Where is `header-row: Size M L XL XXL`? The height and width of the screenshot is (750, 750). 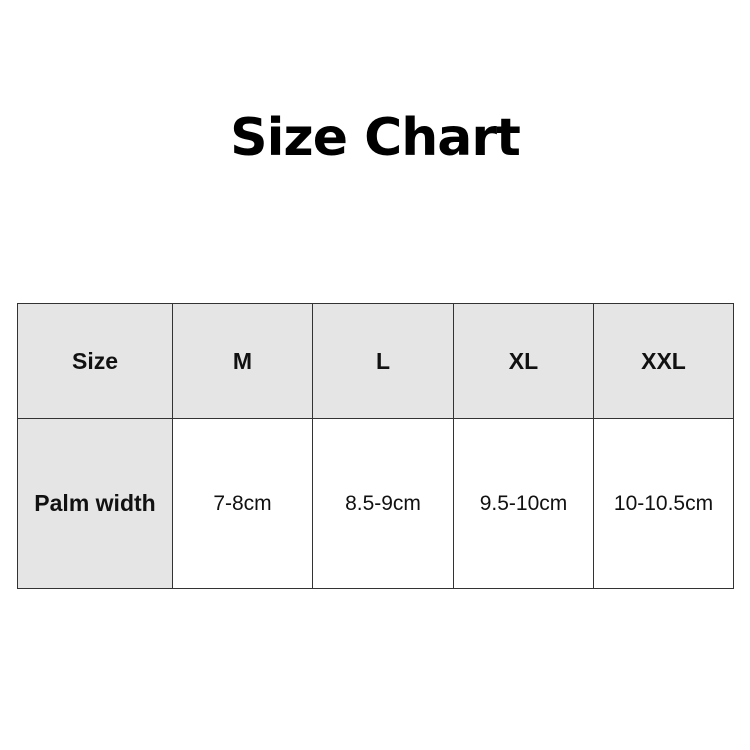 header-row: Size M L XL XXL is located at coordinates (375, 361).